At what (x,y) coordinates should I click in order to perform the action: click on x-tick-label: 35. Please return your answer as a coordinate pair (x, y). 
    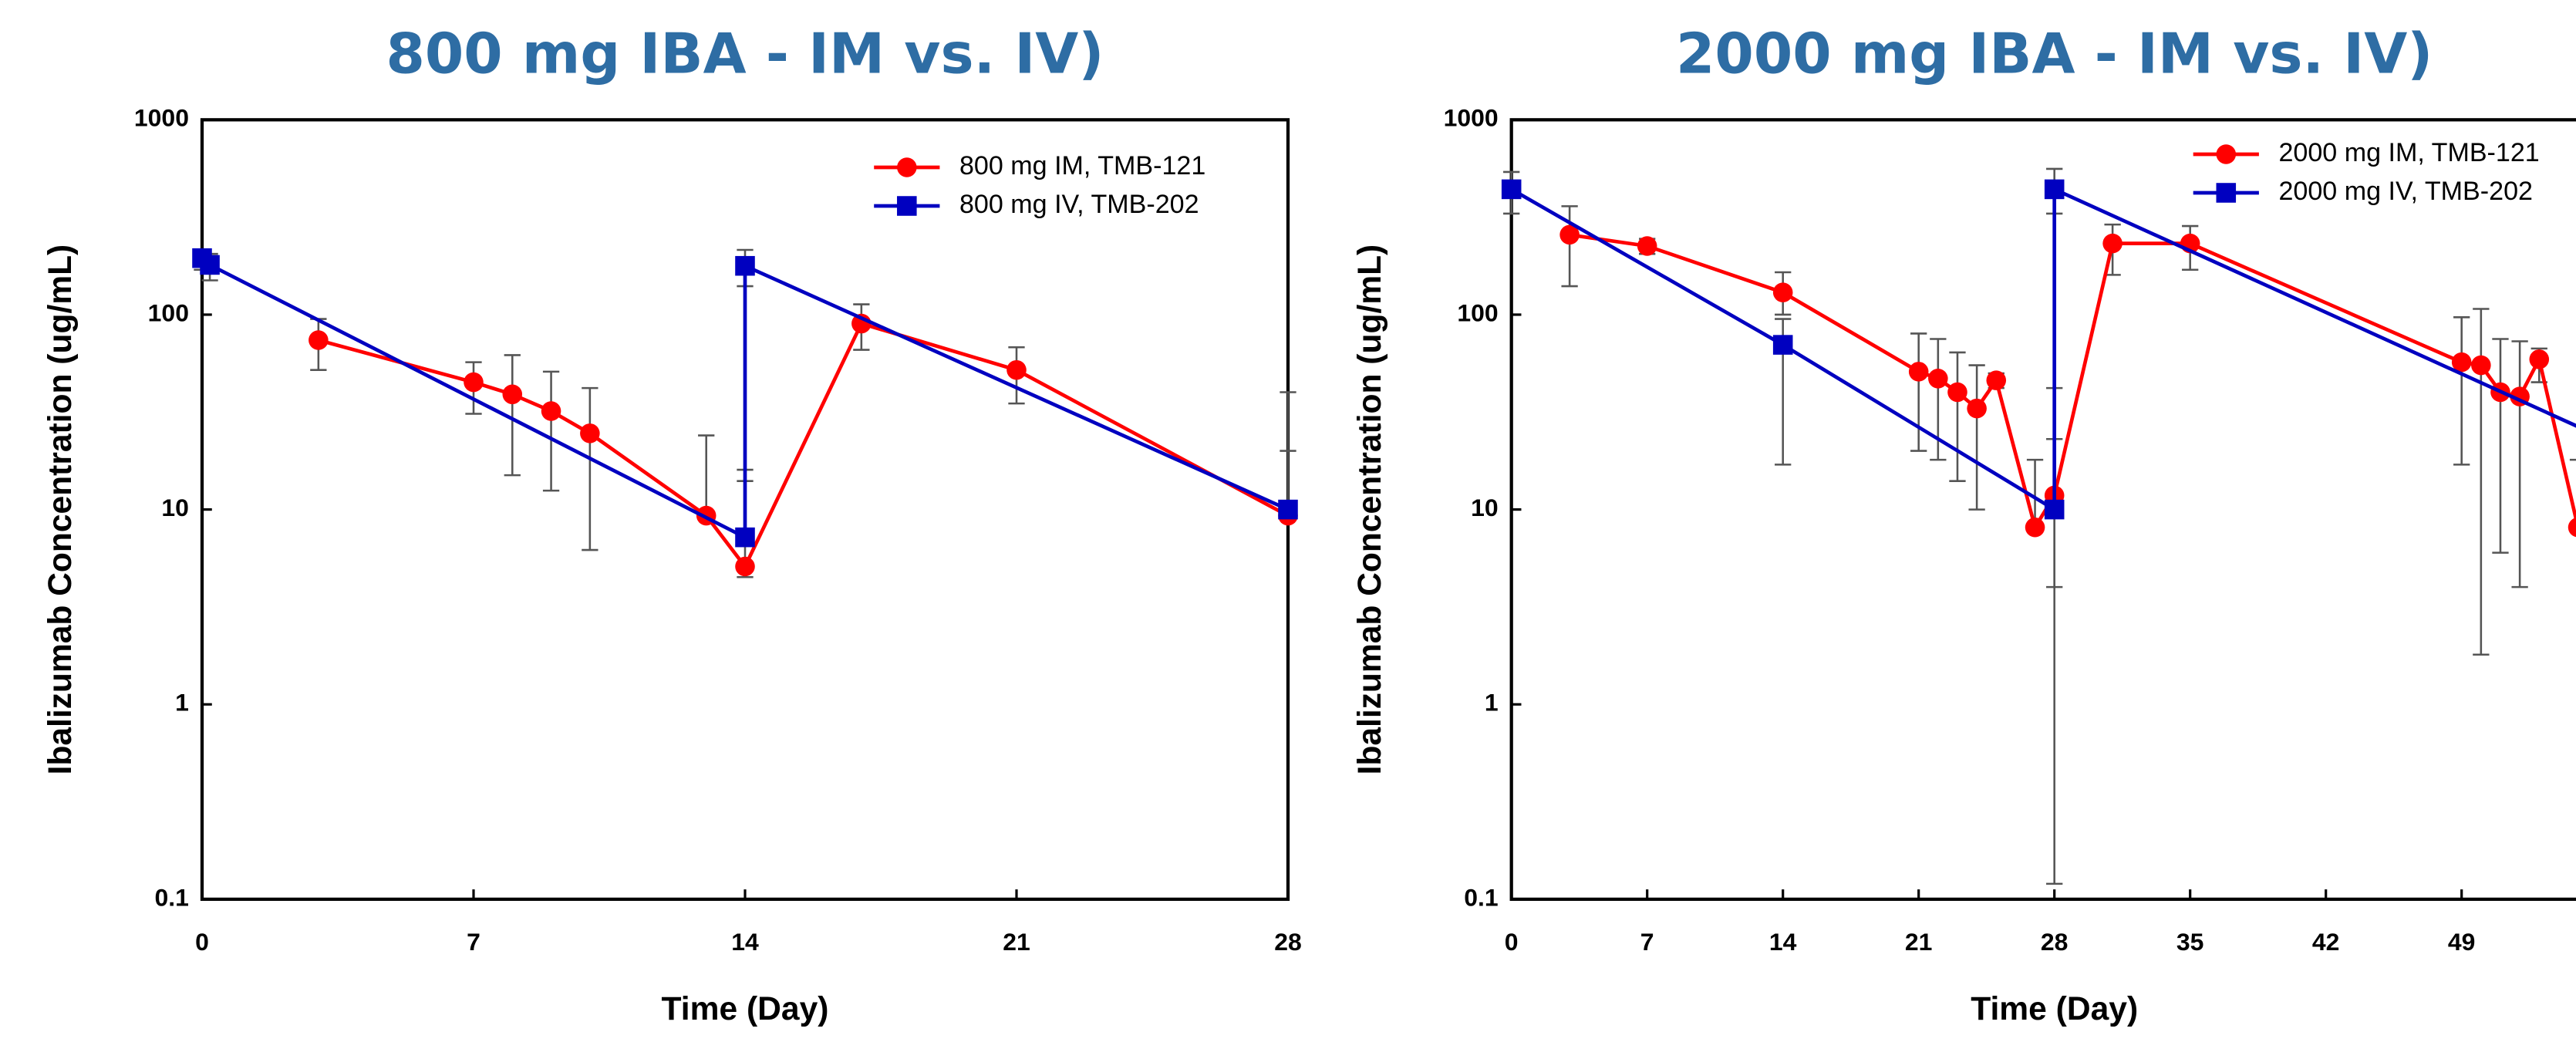
    Looking at the image, I should click on (2190, 942).